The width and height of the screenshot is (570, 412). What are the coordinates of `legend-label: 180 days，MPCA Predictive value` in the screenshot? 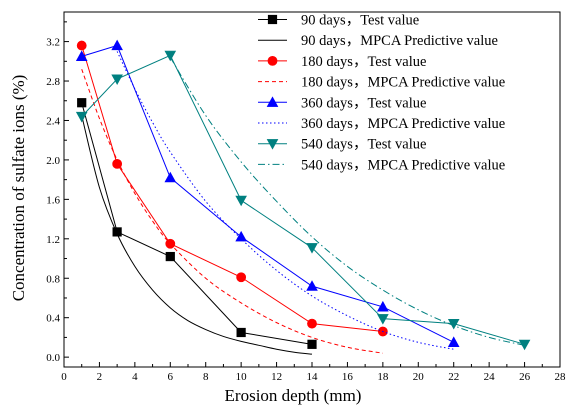 It's located at (403, 83).